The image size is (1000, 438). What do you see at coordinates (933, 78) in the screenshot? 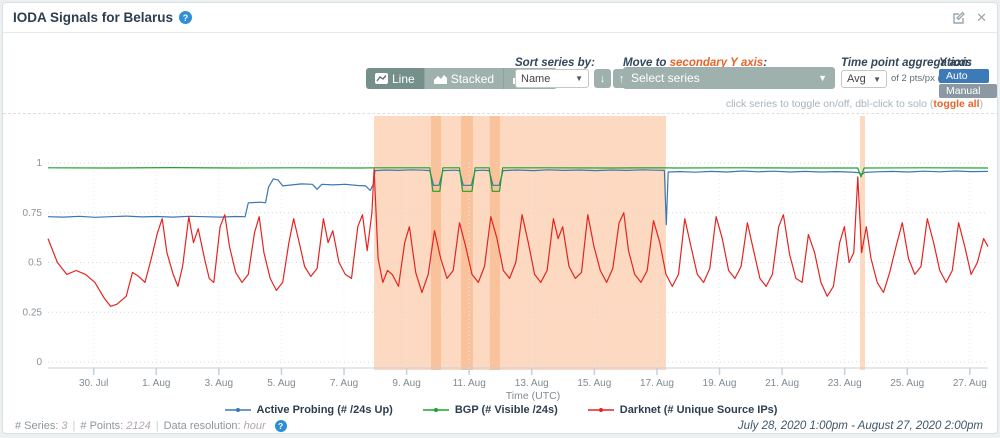
I see `aggregation-note: of 2 pts/px (2 hours)` at bounding box center [933, 78].